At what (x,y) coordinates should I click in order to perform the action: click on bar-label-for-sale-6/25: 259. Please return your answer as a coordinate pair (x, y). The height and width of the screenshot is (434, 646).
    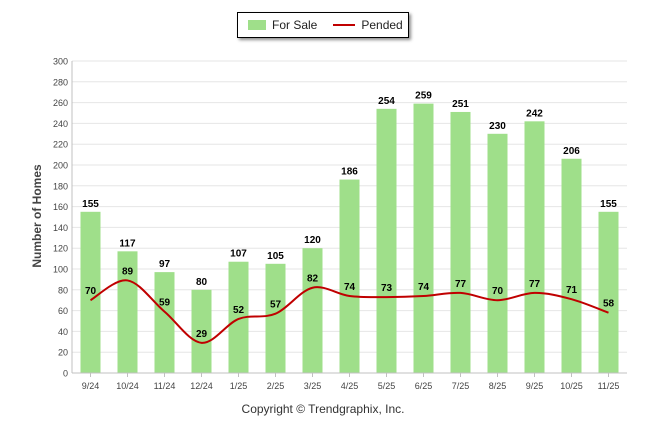
    Looking at the image, I should click on (423, 96).